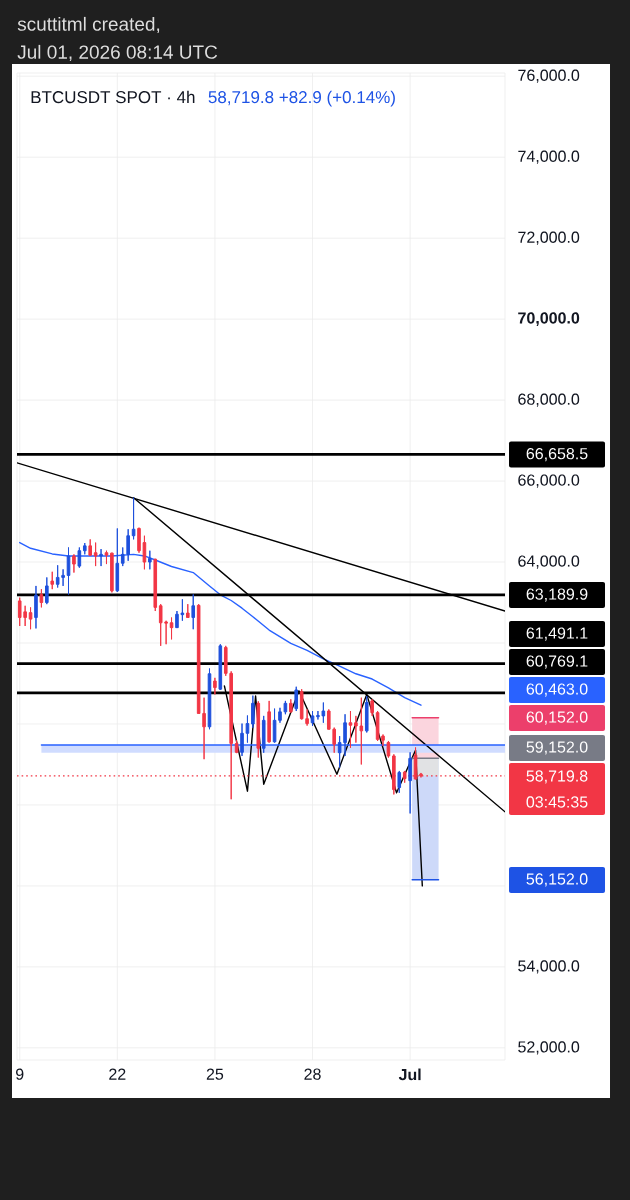  I want to click on x-tick-label: 22, so click(117, 1074).